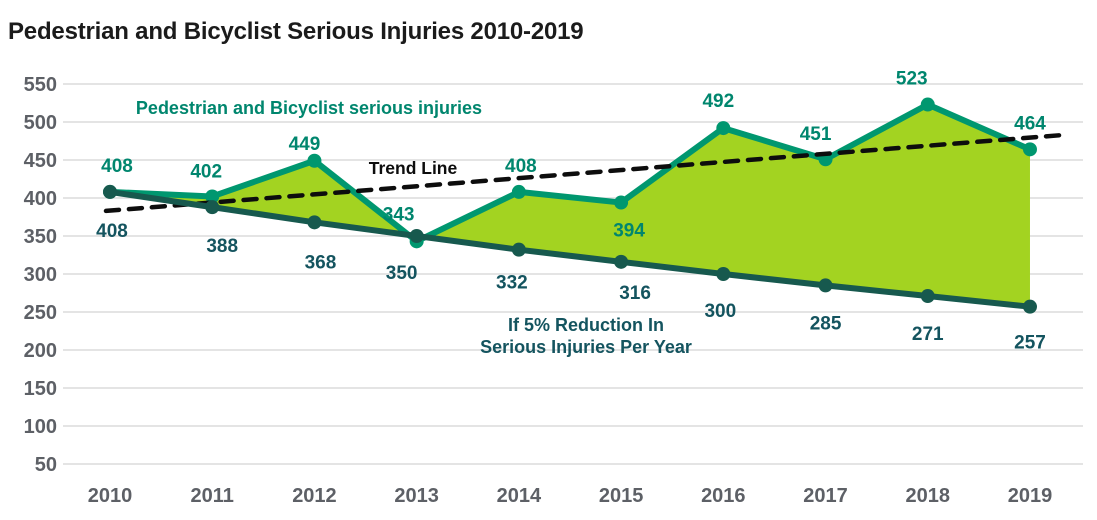 This screenshot has width=1097, height=520. Describe the element at coordinates (718, 101) in the screenshot. I see `actual-data-label: 492` at that location.